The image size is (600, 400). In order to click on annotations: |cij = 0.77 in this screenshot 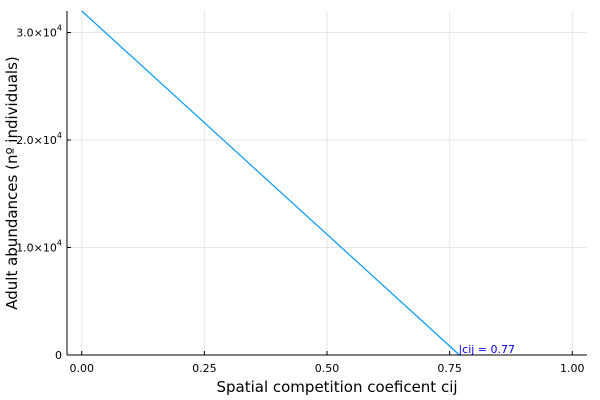, I will do `click(486, 349)`.